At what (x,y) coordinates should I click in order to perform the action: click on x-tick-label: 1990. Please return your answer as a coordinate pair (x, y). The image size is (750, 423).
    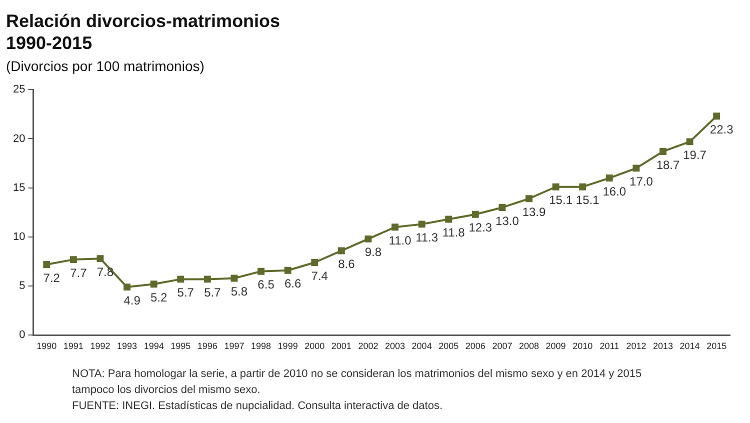
    Looking at the image, I should click on (46, 346).